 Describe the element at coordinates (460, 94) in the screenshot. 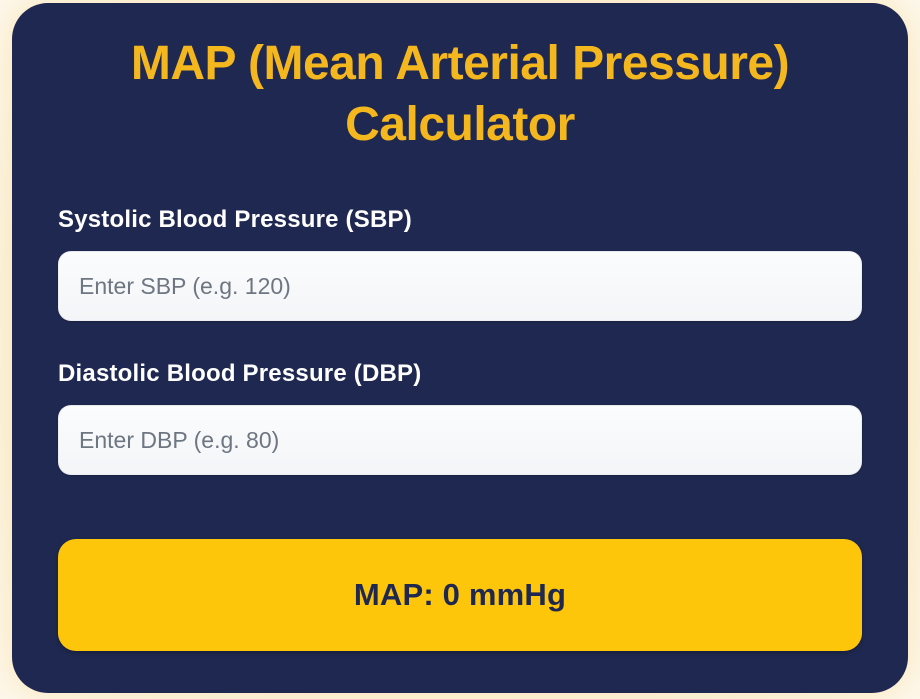

I see `page-title: MAP (Mean Arterial Pressure) Calculator` at that location.